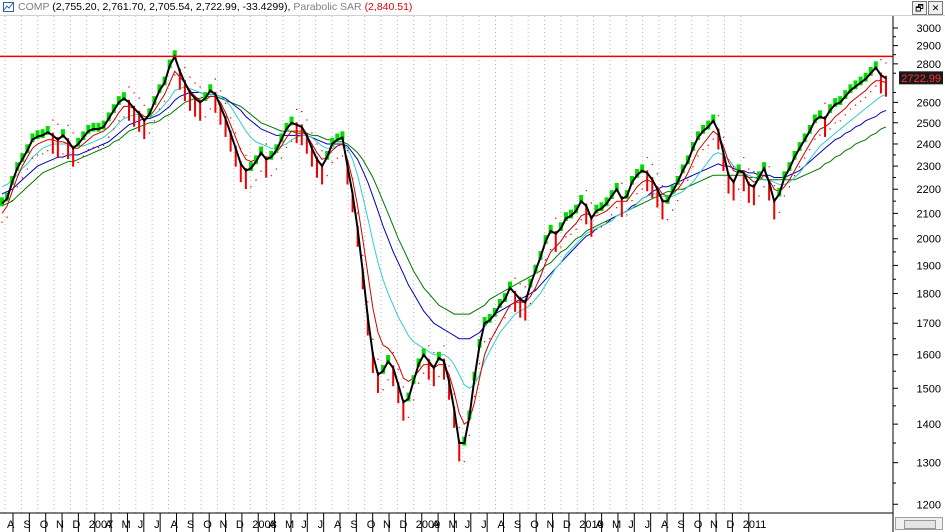  I want to click on chart-window-icon, so click(8, 7).